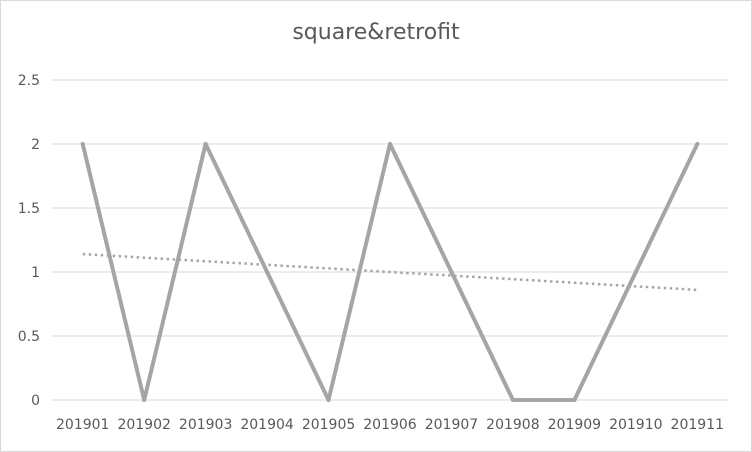 The width and height of the screenshot is (752, 452). What do you see at coordinates (635, 425) in the screenshot?
I see `x-tick-label: 201910` at bounding box center [635, 425].